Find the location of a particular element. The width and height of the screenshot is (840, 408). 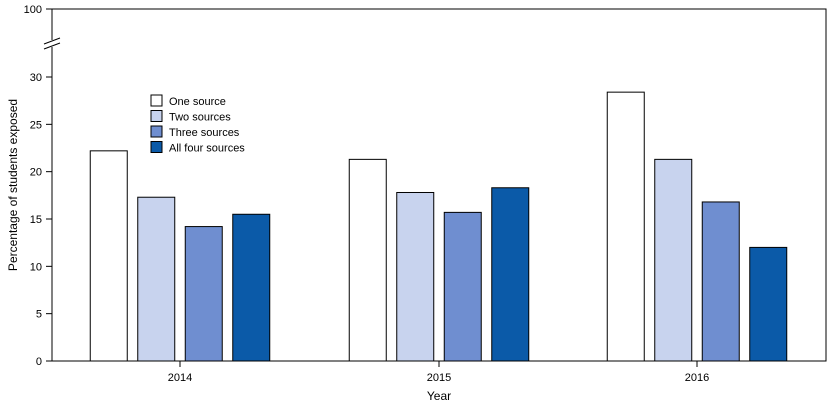

bar-2016-all-four-sources is located at coordinates (768, 304).